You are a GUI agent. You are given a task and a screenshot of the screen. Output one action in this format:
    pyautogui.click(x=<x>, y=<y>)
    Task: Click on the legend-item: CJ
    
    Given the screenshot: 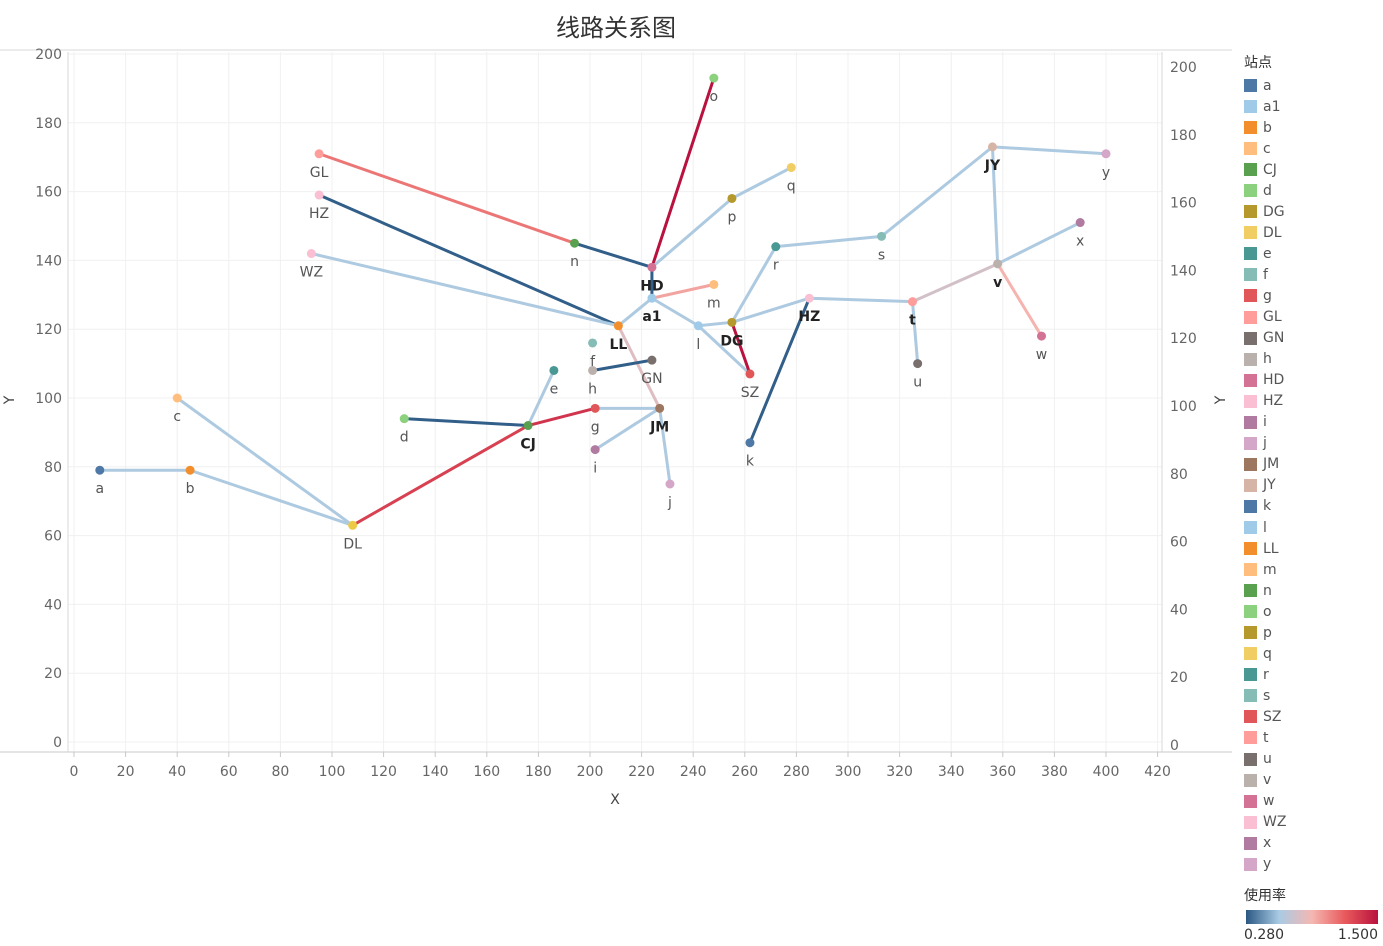 What is the action you would take?
    pyautogui.click(x=1312, y=169)
    